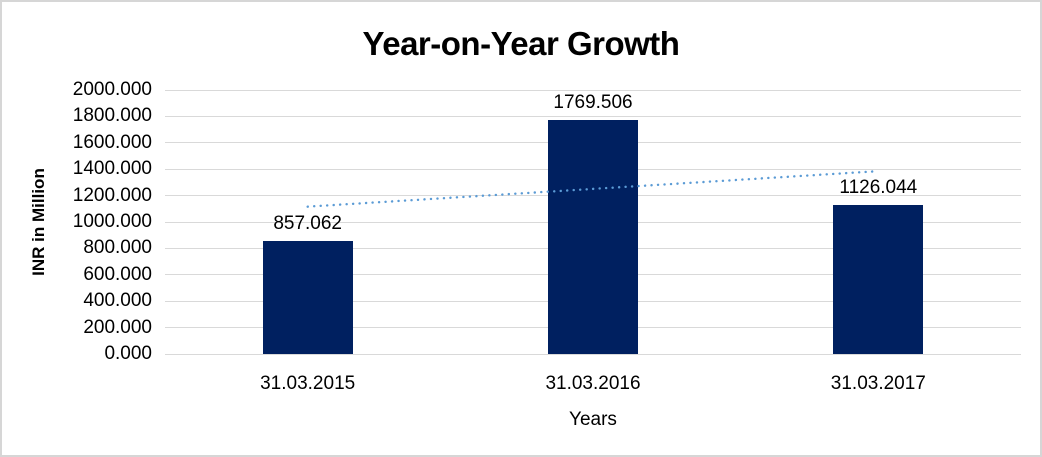 This screenshot has height=457, width=1042. Describe the element at coordinates (878, 383) in the screenshot. I see `x-axis-tick-label: 31.03.2017` at that location.